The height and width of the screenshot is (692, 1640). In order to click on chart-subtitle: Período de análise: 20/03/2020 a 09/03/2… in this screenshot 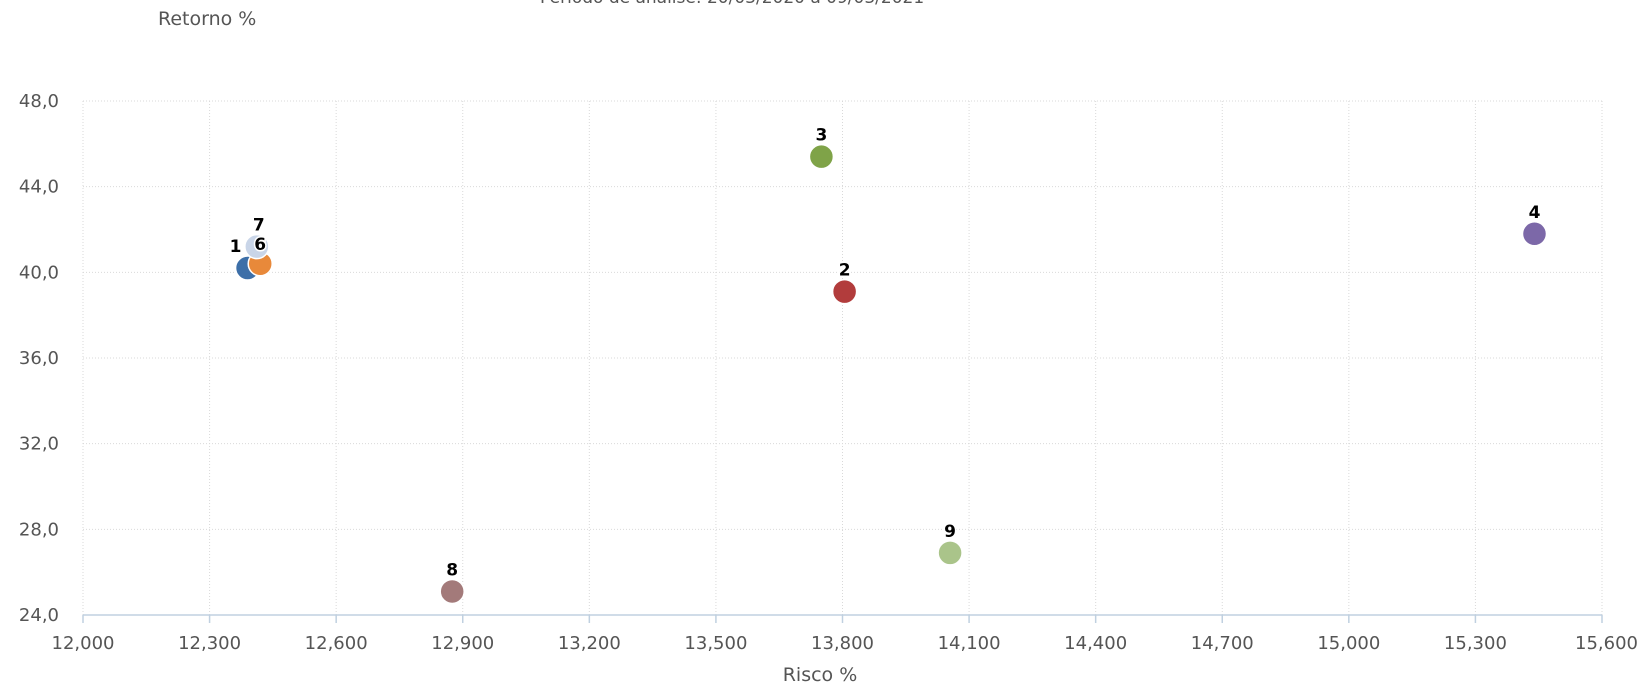, I will do `click(790, 4)`.